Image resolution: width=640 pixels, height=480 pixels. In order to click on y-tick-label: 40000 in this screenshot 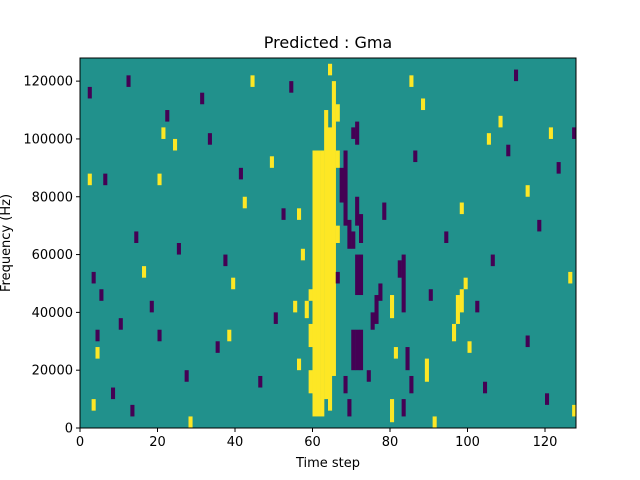, I will do `click(52, 313)`.